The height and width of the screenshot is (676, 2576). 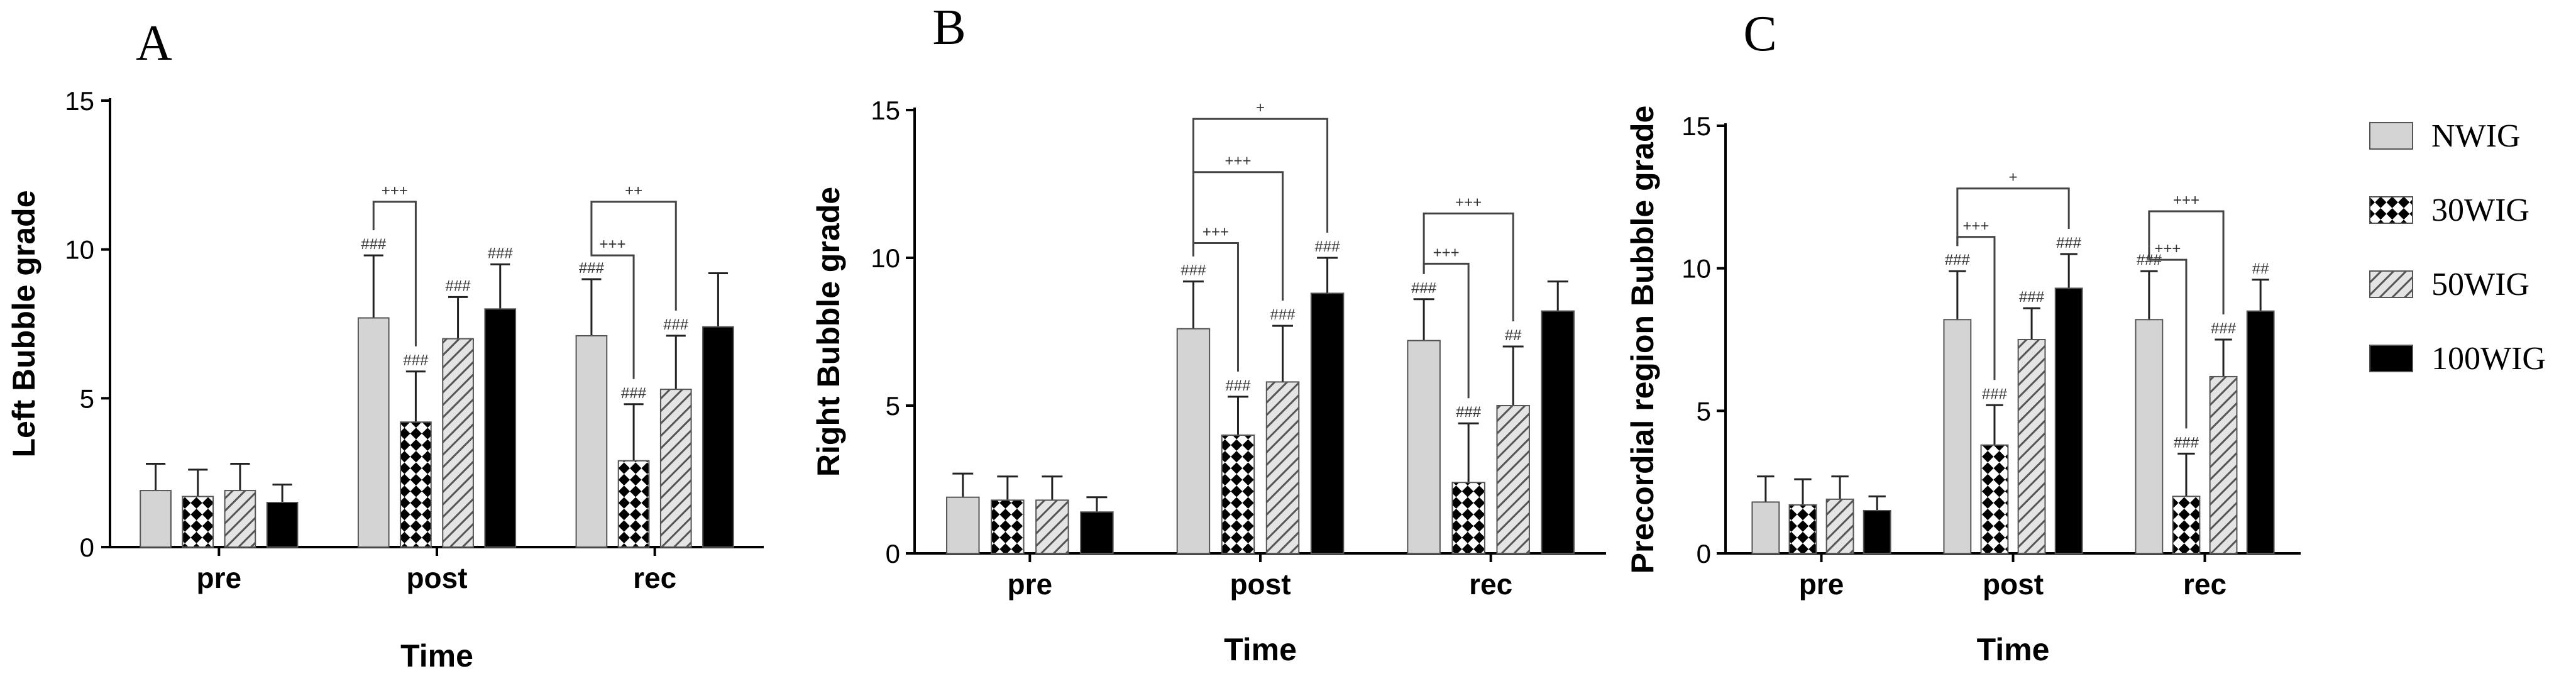 What do you see at coordinates (23, 324) in the screenshot?
I see `y-axis-title: Left Bubble grade` at bounding box center [23, 324].